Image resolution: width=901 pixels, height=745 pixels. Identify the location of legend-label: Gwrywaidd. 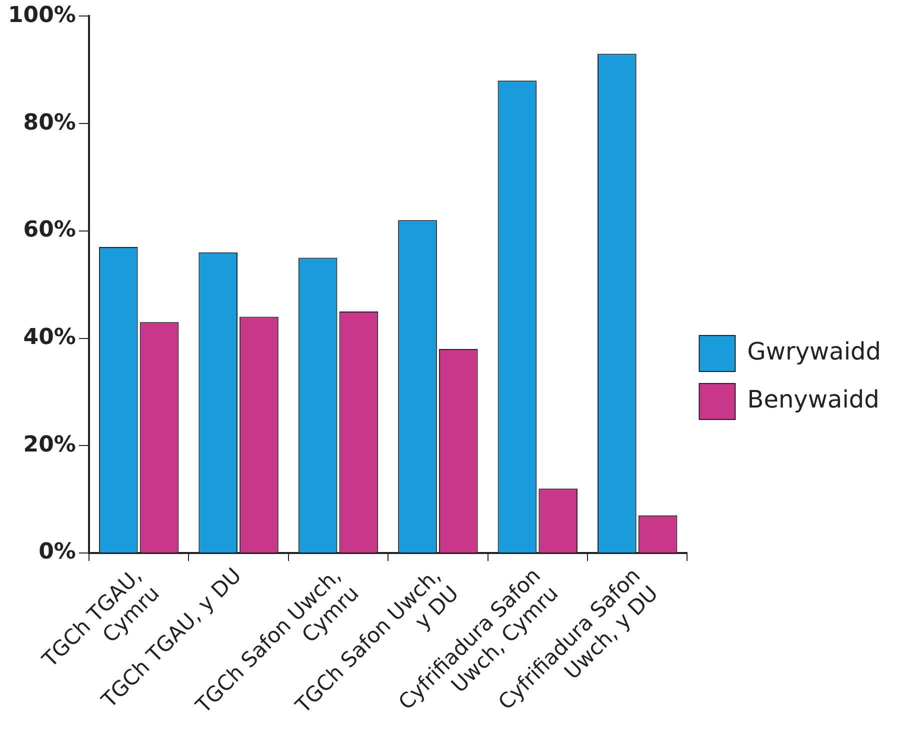
(814, 352).